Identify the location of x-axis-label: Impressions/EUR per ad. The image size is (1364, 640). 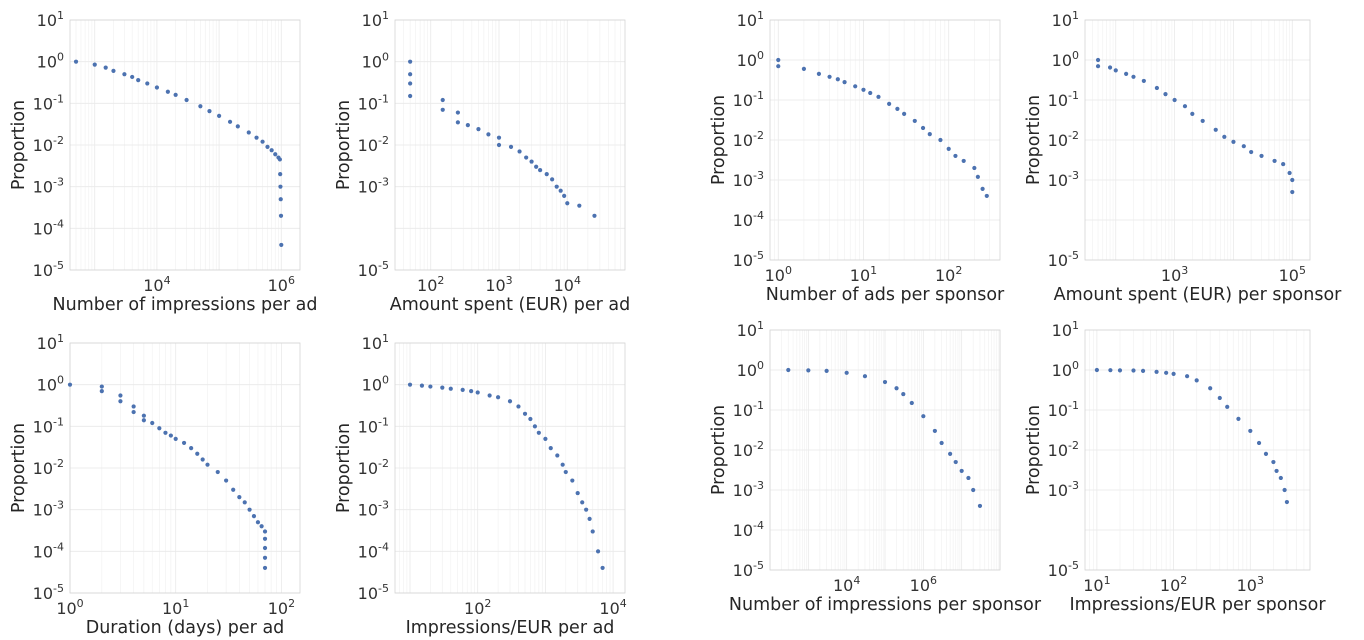
(510, 628).